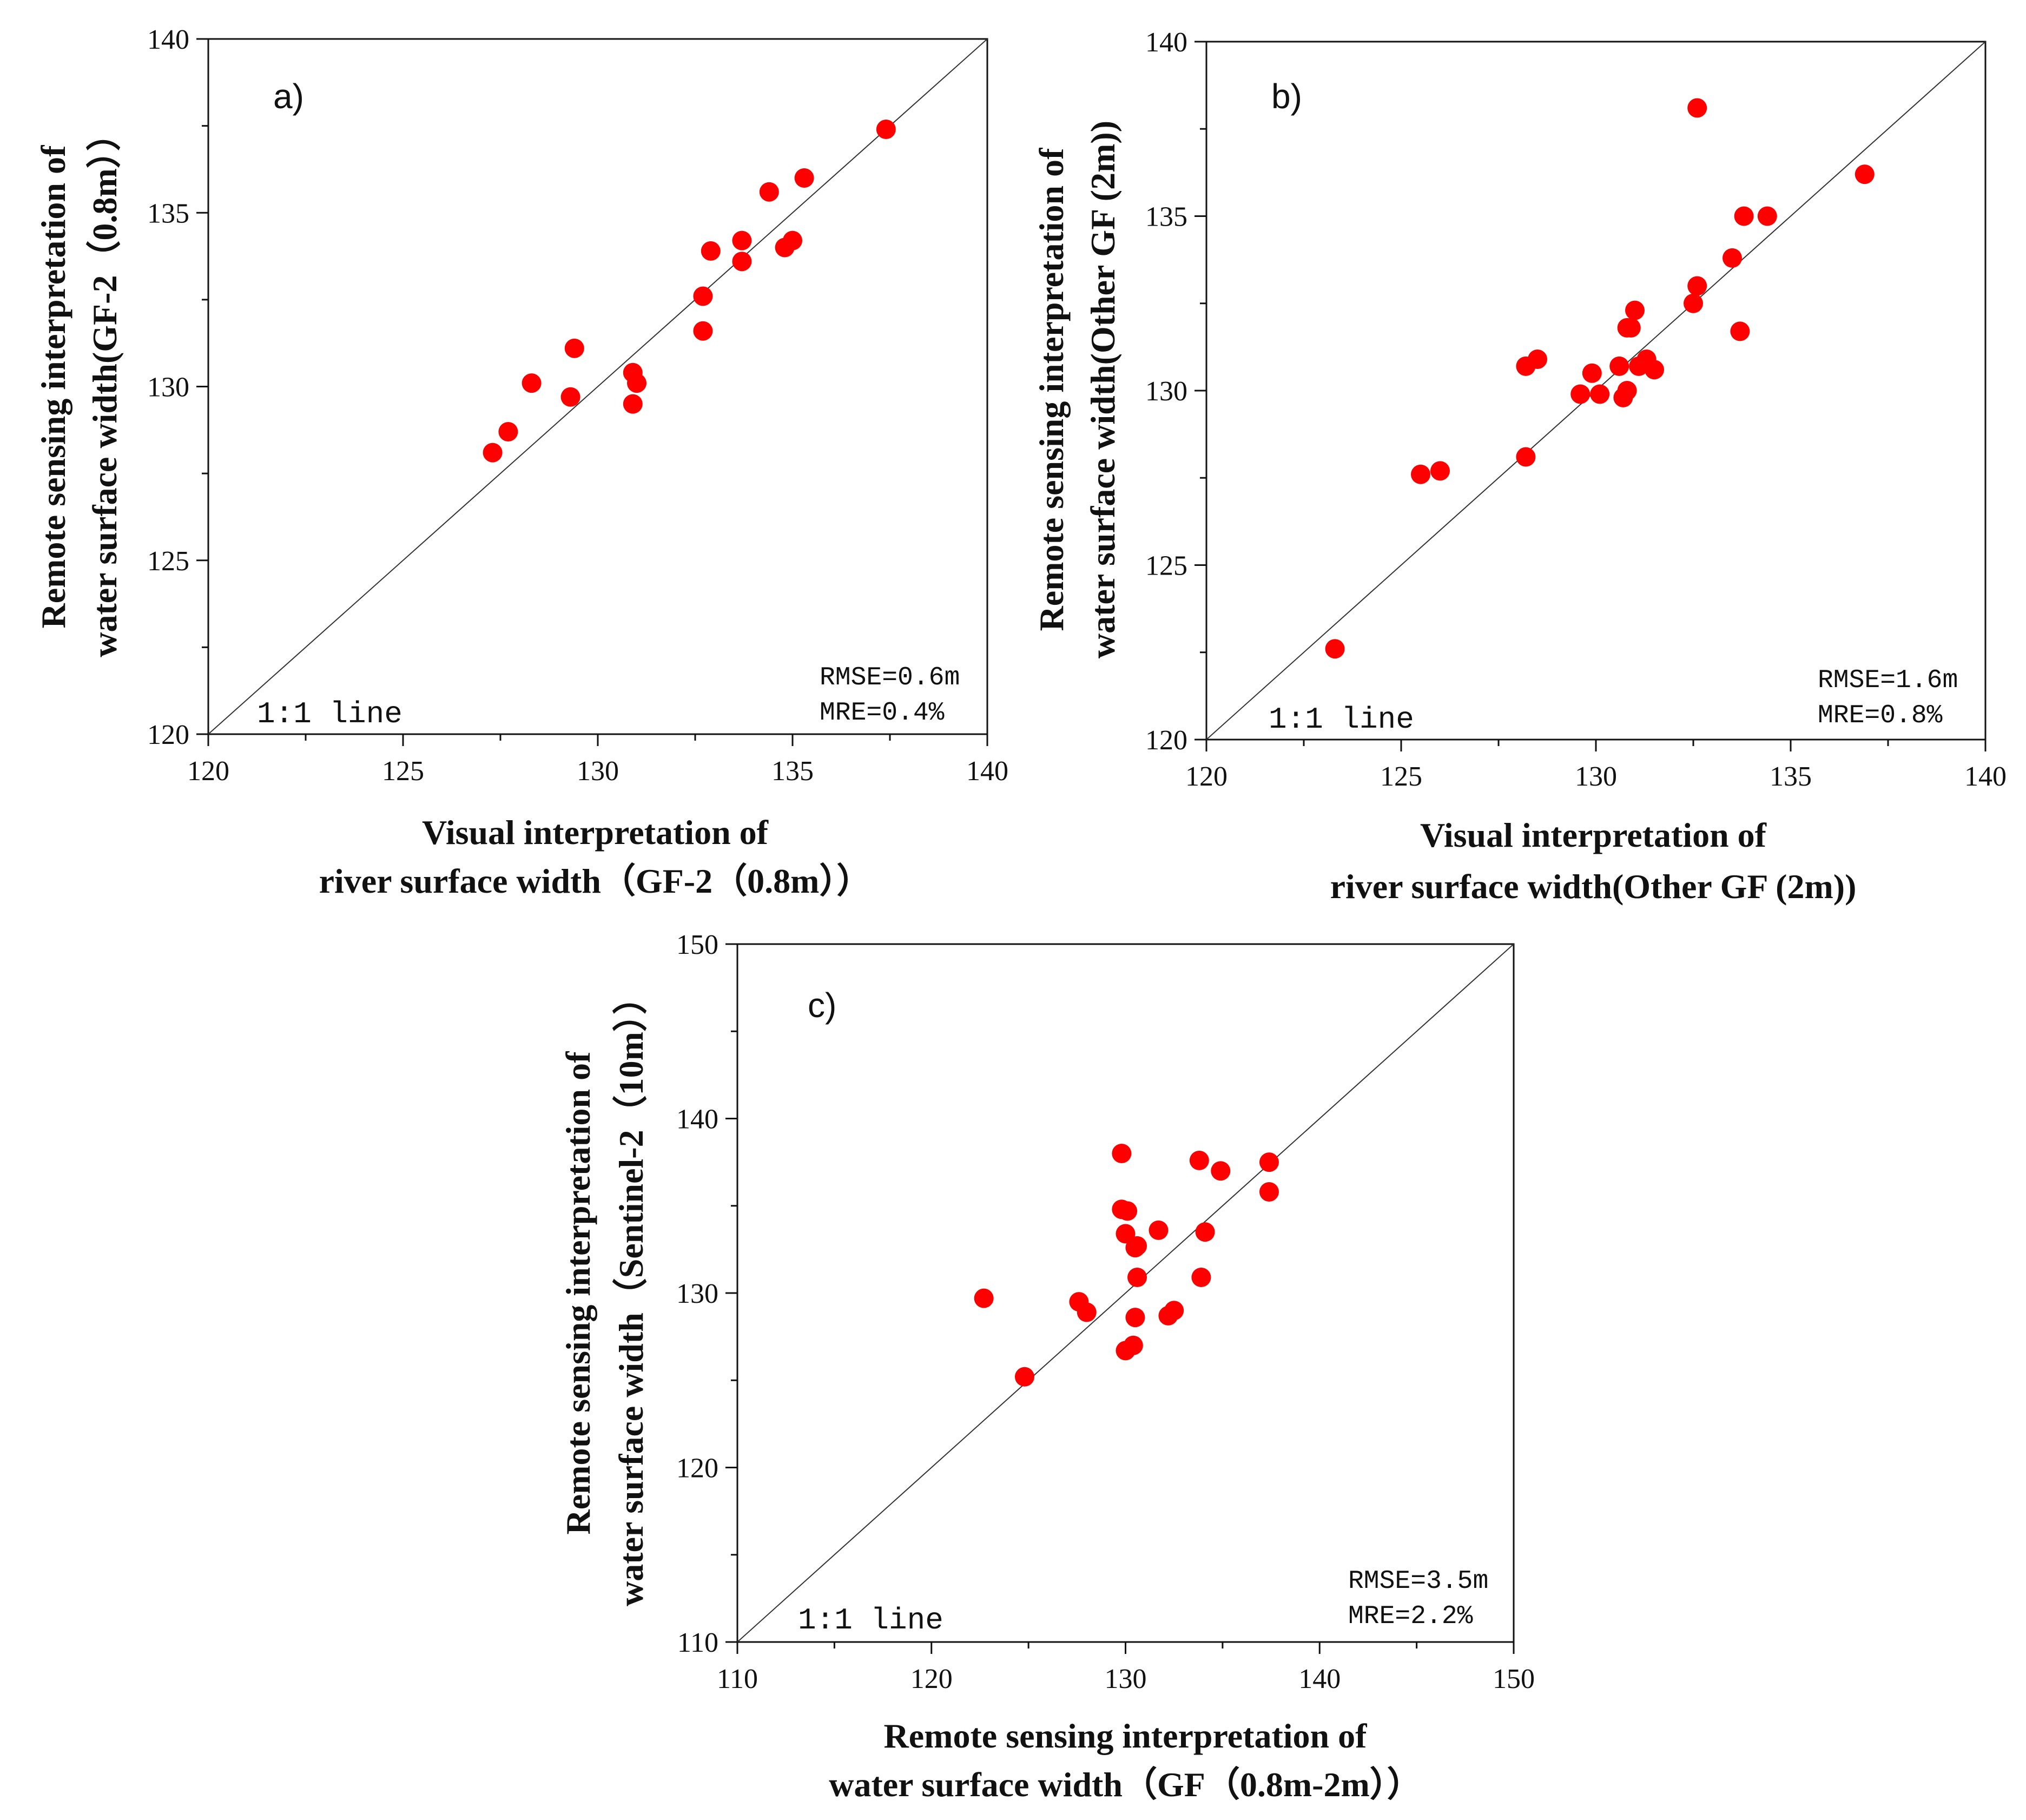  I want to click on y-tick-label: 135, so click(1166, 217).